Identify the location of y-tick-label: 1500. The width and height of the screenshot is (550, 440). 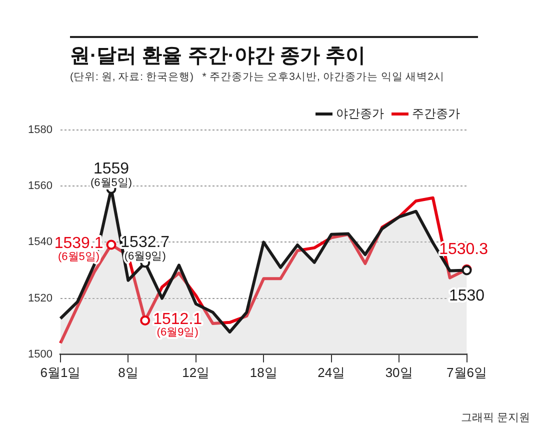
(40, 354).